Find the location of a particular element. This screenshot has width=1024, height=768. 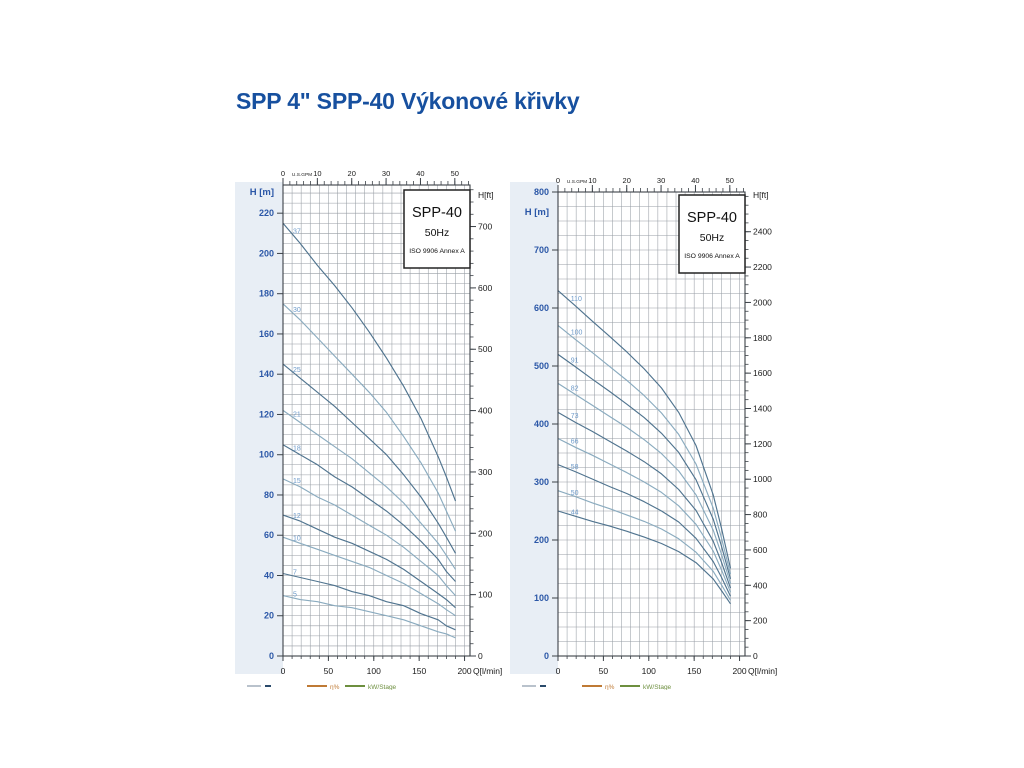

model-label: SPP-40 is located at coordinates (437, 213).